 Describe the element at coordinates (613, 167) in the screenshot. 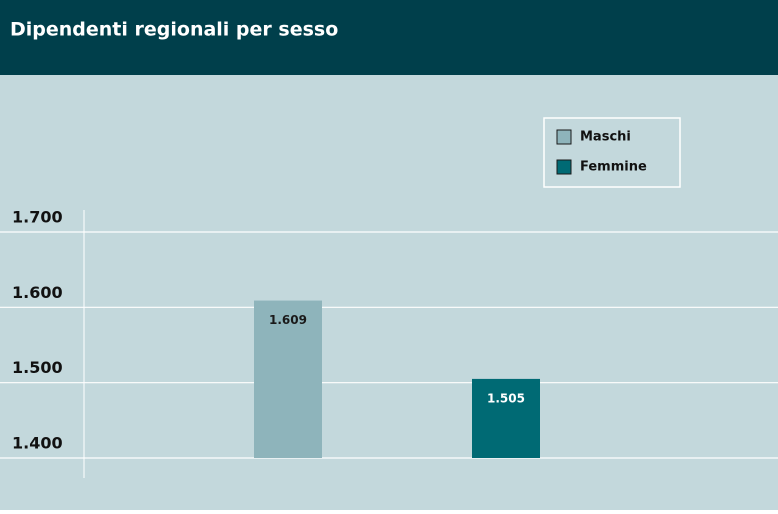

I see `legend-label: Femmine` at that location.